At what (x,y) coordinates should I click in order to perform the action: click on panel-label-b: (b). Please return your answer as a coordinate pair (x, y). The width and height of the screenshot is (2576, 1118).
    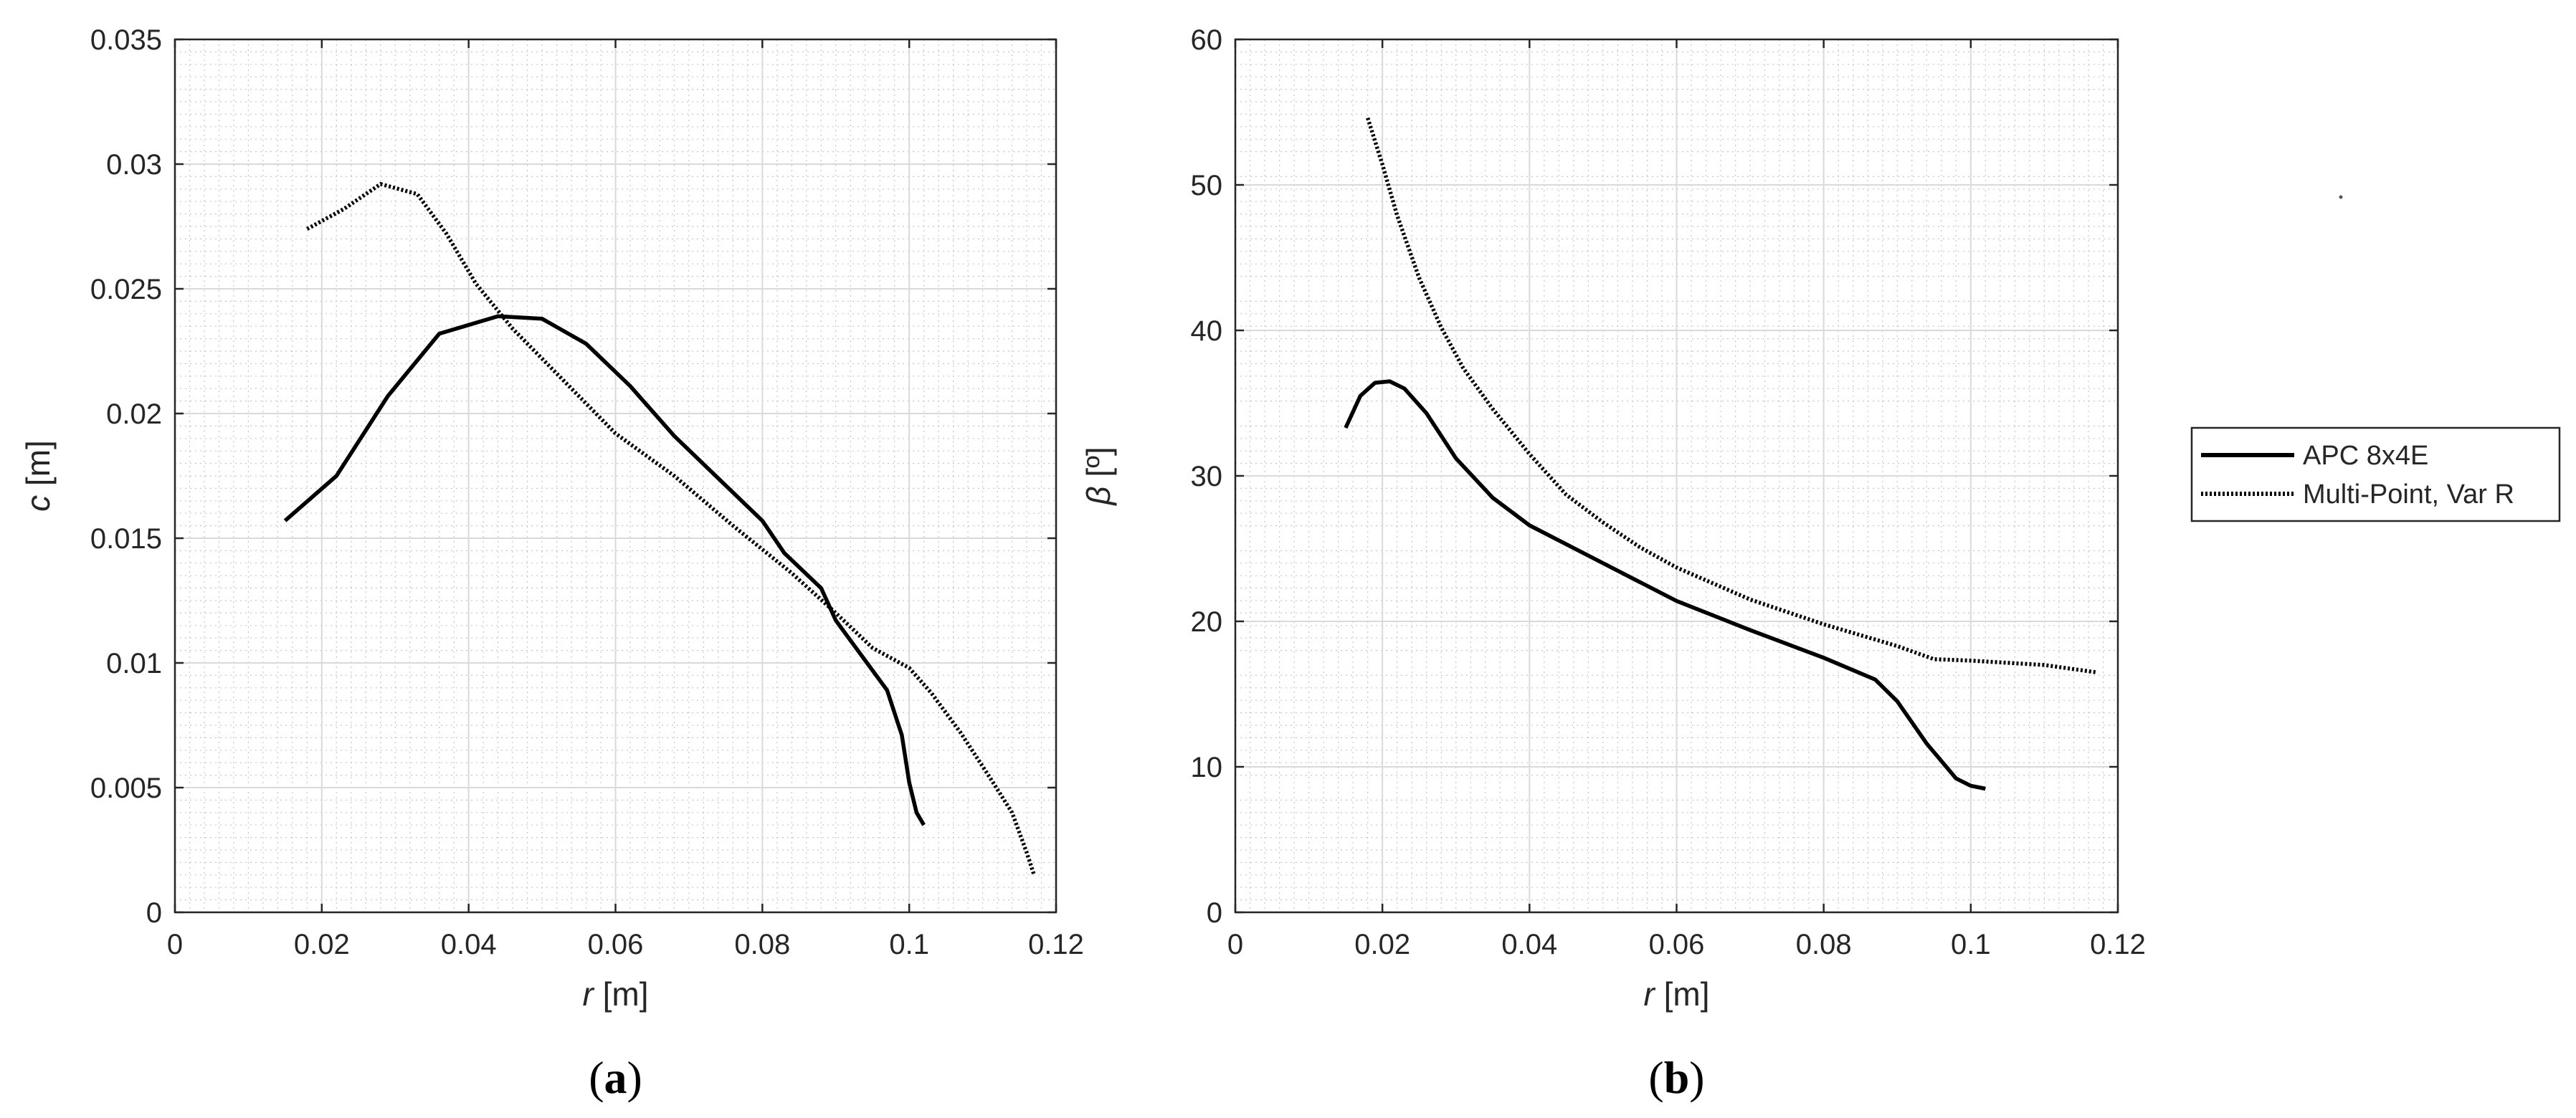
    Looking at the image, I should click on (1676, 1077).